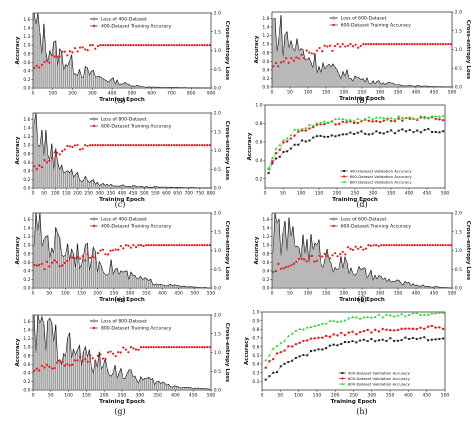  What do you see at coordinates (122, 51) in the screenshot?
I see `loss-bars` at bounding box center [122, 51].